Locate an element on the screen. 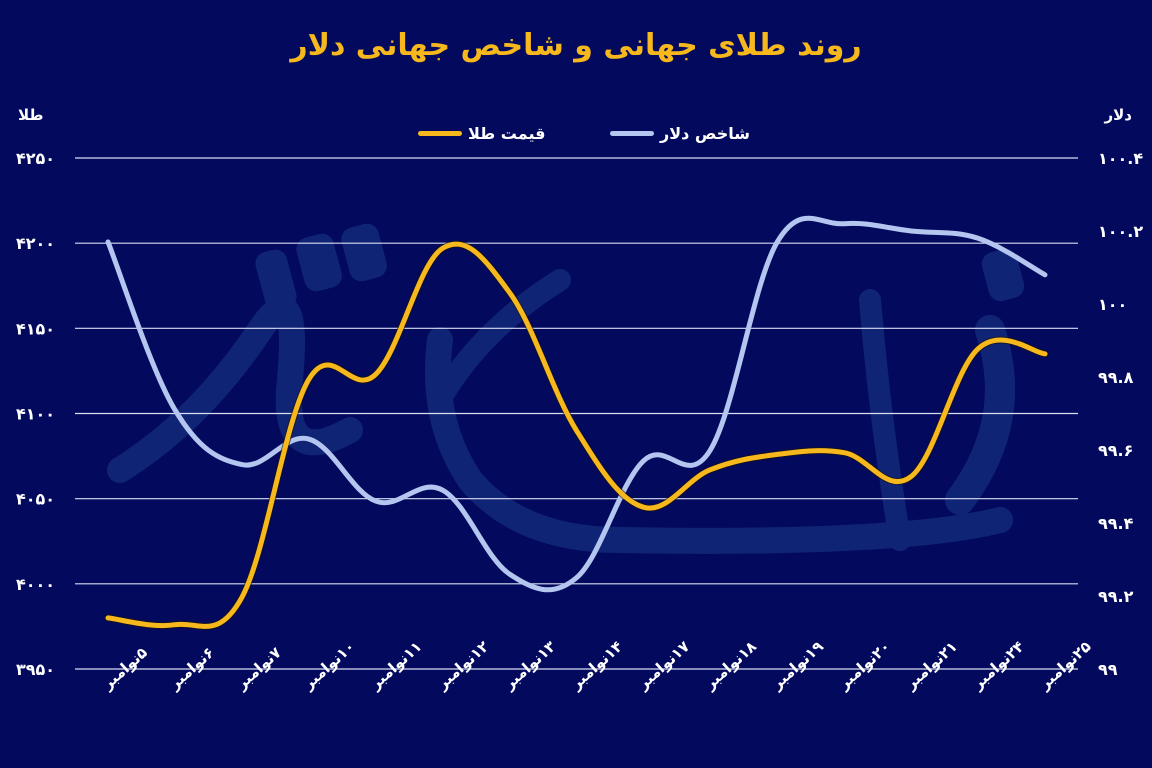  legend-label-dollar: شاخص دلار is located at coordinates (705, 133).